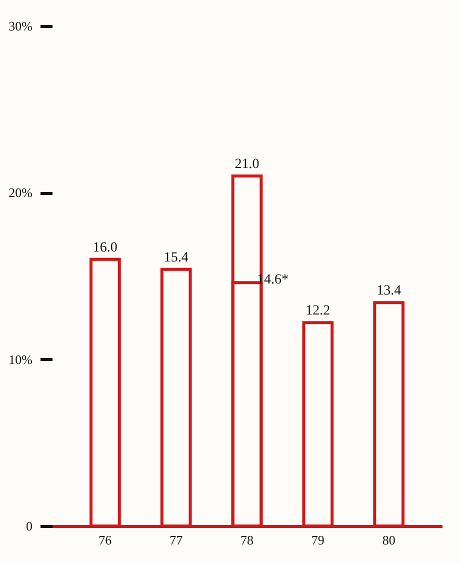  Describe the element at coordinates (20, 359) in the screenshot. I see `y-tick-label: 10%` at that location.